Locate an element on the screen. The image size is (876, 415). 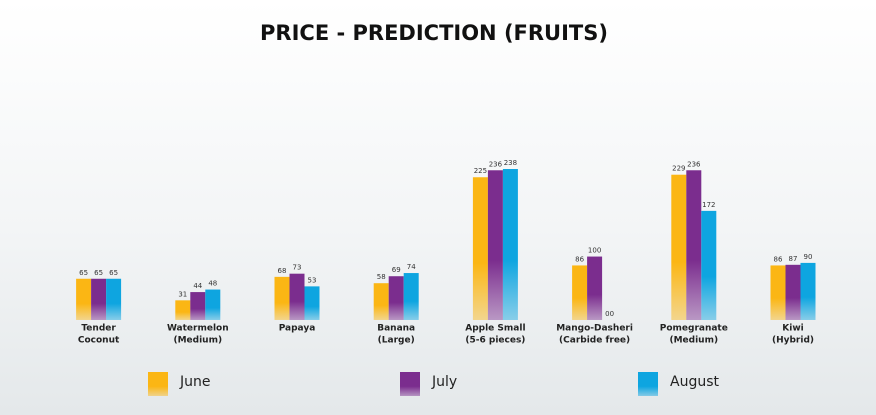
x-tick-label: Papaya is located at coordinates (297, 329).